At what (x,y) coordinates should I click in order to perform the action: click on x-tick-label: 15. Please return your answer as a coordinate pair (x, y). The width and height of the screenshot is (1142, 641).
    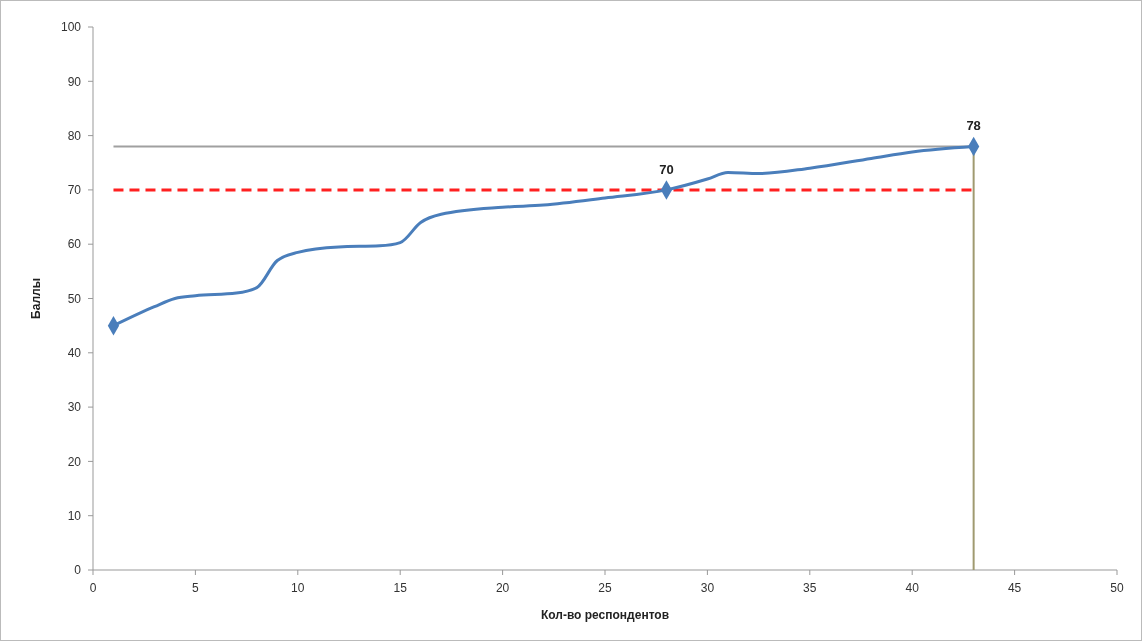
    Looking at the image, I should click on (400, 588).